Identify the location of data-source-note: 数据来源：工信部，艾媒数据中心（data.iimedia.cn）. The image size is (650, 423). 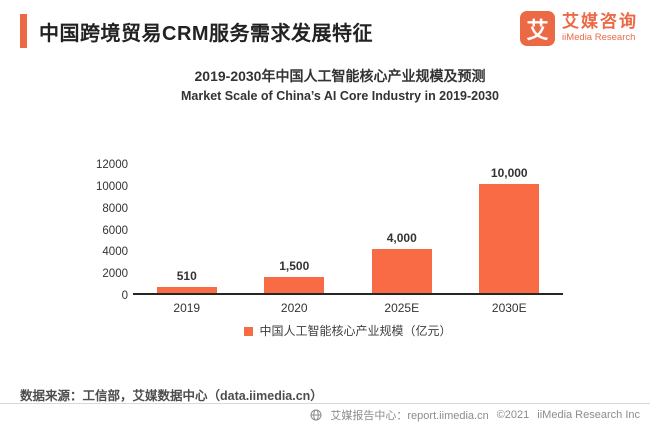
(171, 396).